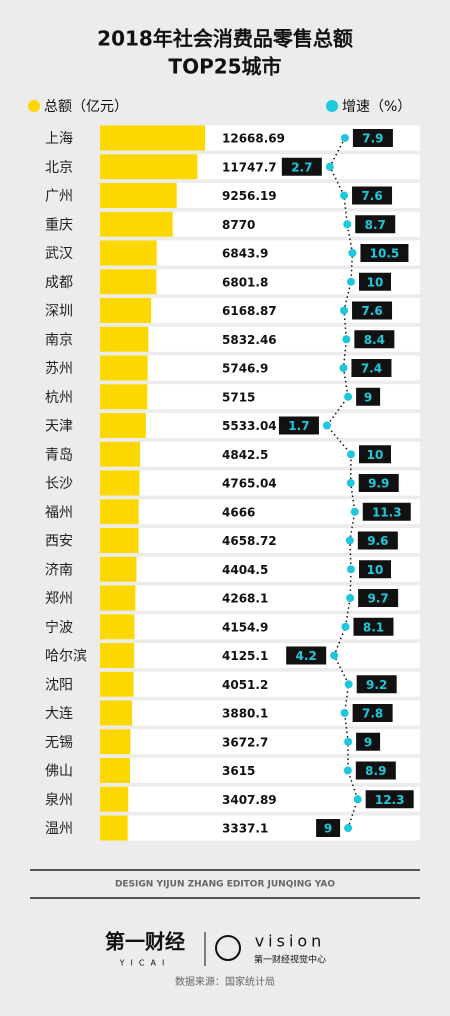 The image size is (450, 1016). What do you see at coordinates (59, 829) in the screenshot?
I see `category-label: 温州` at bounding box center [59, 829].